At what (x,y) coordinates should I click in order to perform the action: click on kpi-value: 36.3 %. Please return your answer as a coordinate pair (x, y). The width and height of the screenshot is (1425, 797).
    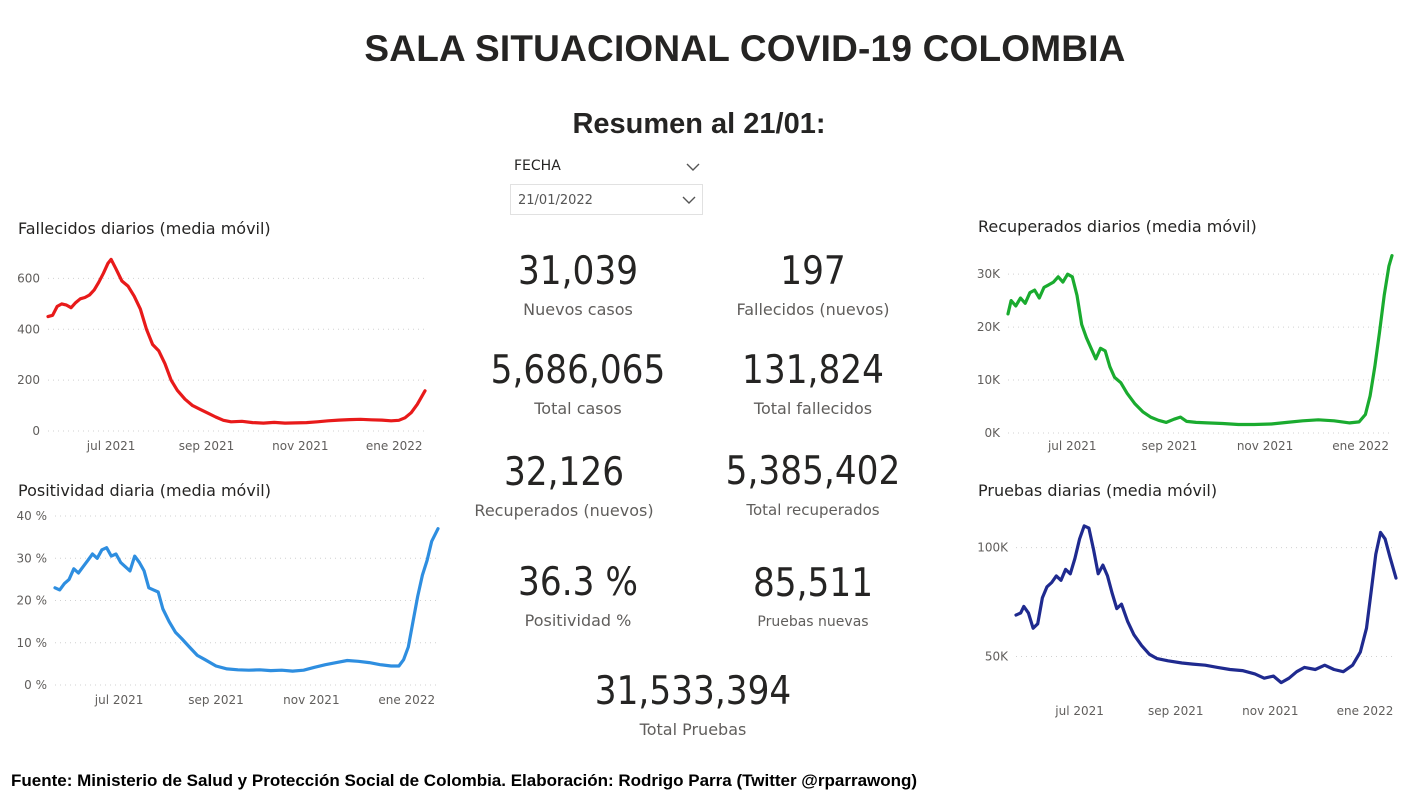
    Looking at the image, I should click on (578, 582).